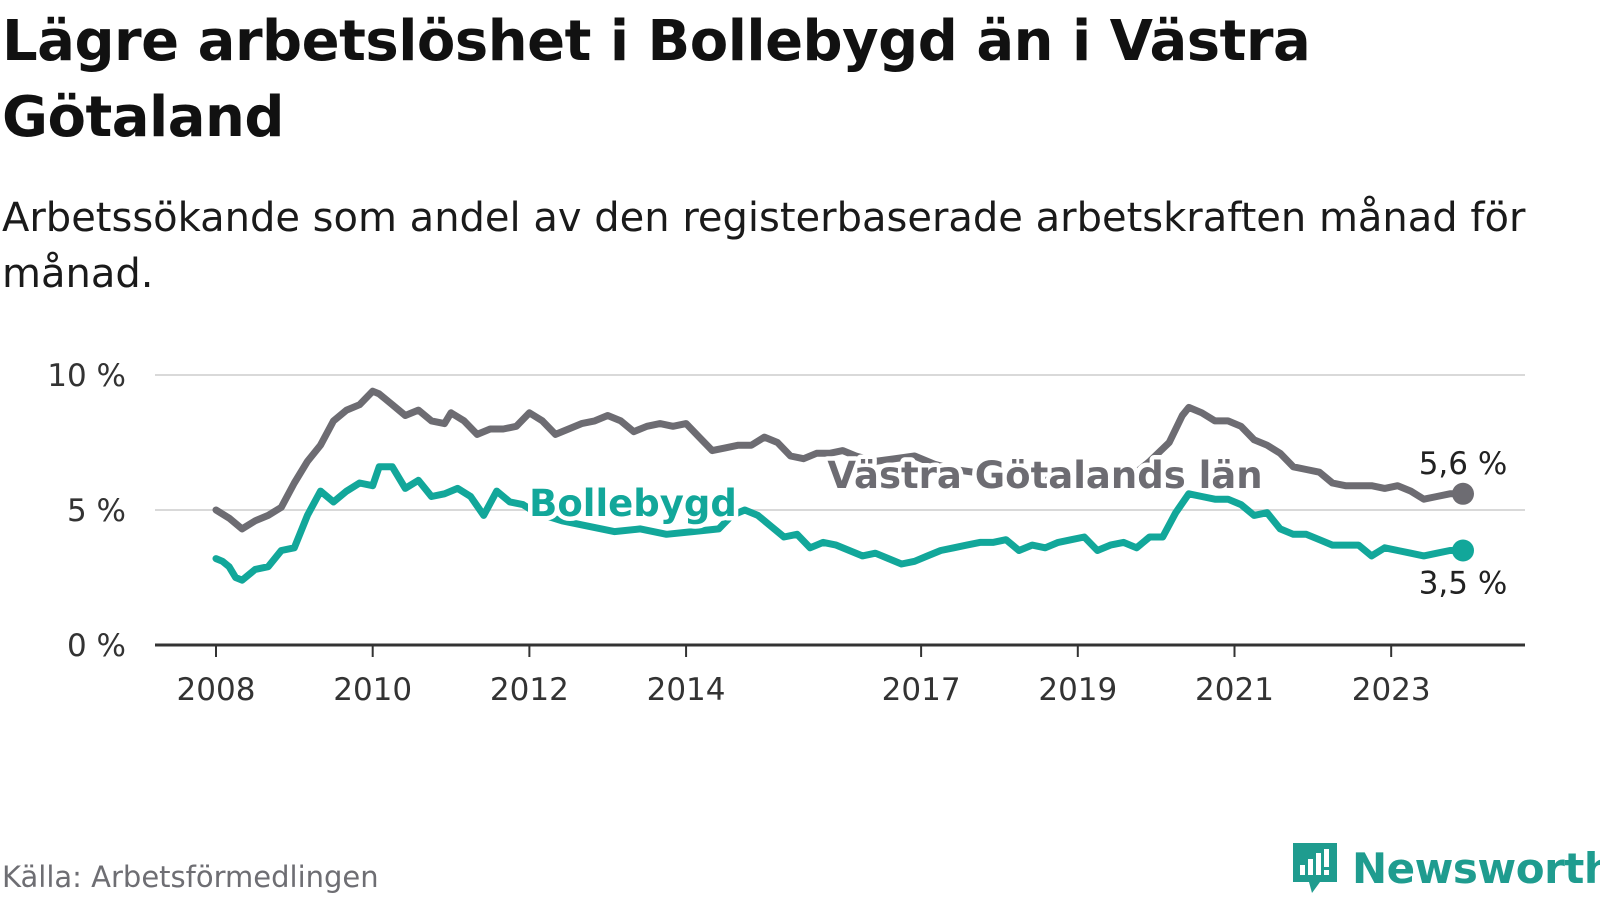 The image size is (1600, 900). I want to click on y-tick-label: 0 %, so click(96, 646).